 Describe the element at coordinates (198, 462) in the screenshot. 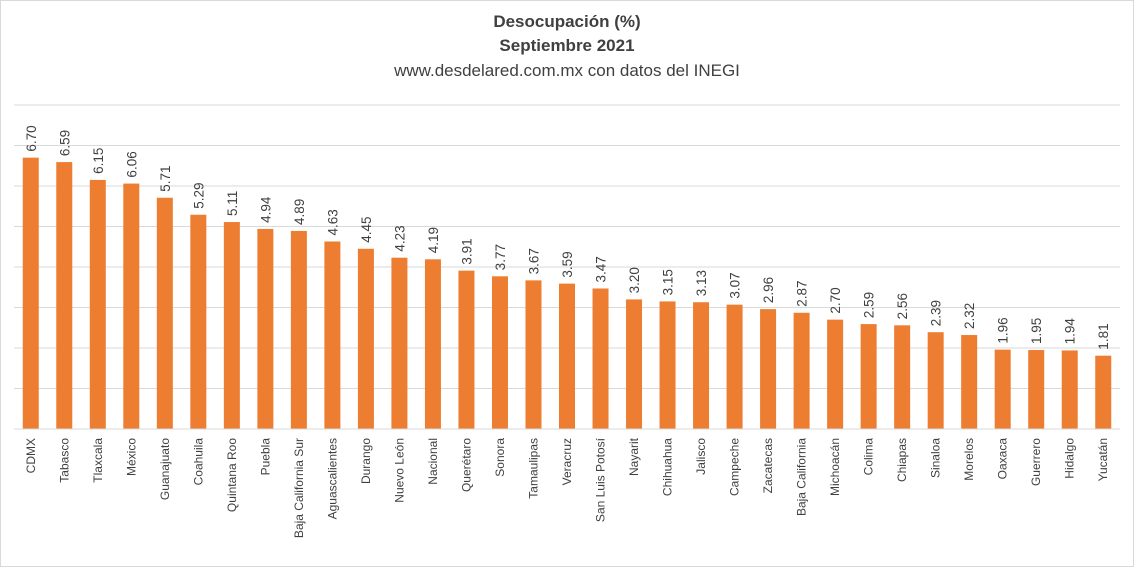

I see `category-label: Coahuila` at that location.